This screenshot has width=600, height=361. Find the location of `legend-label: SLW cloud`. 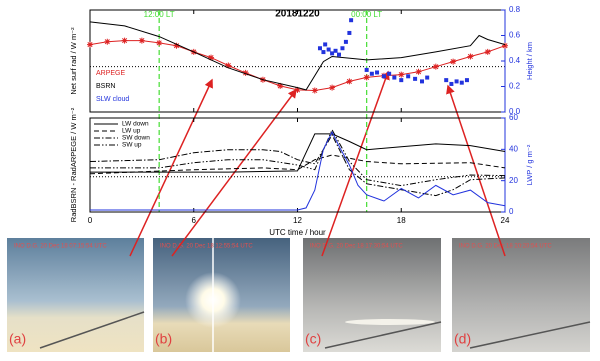

legend-label: SLW cloud is located at coordinates (112, 99).